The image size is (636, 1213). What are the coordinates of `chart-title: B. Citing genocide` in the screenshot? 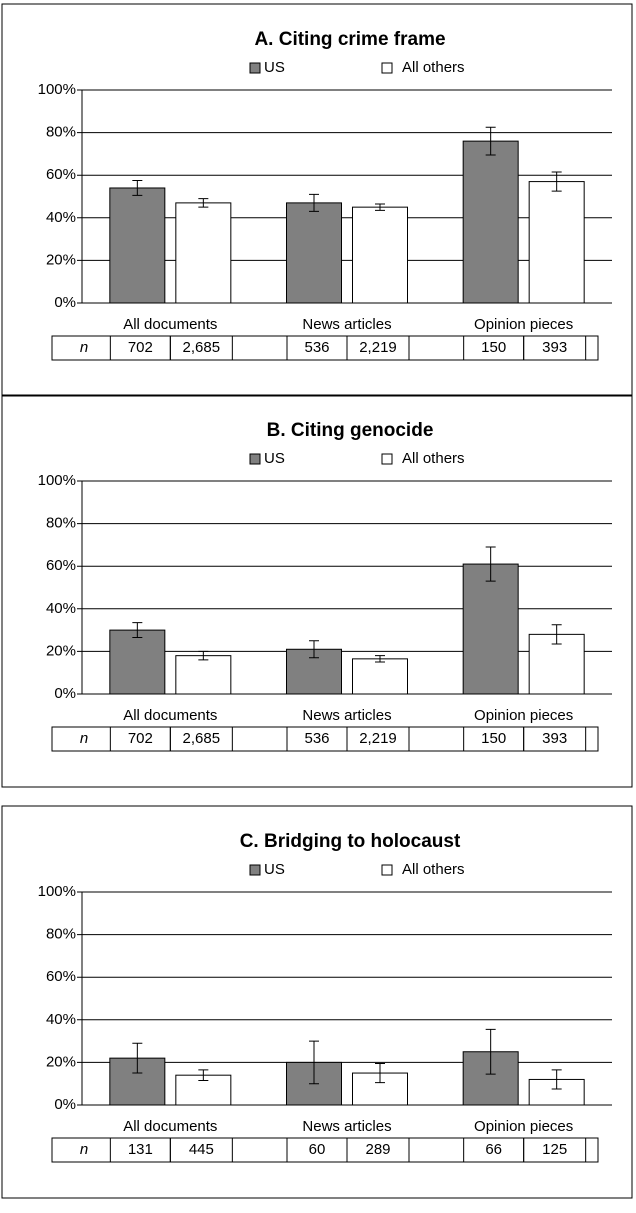 It's located at (350, 430).